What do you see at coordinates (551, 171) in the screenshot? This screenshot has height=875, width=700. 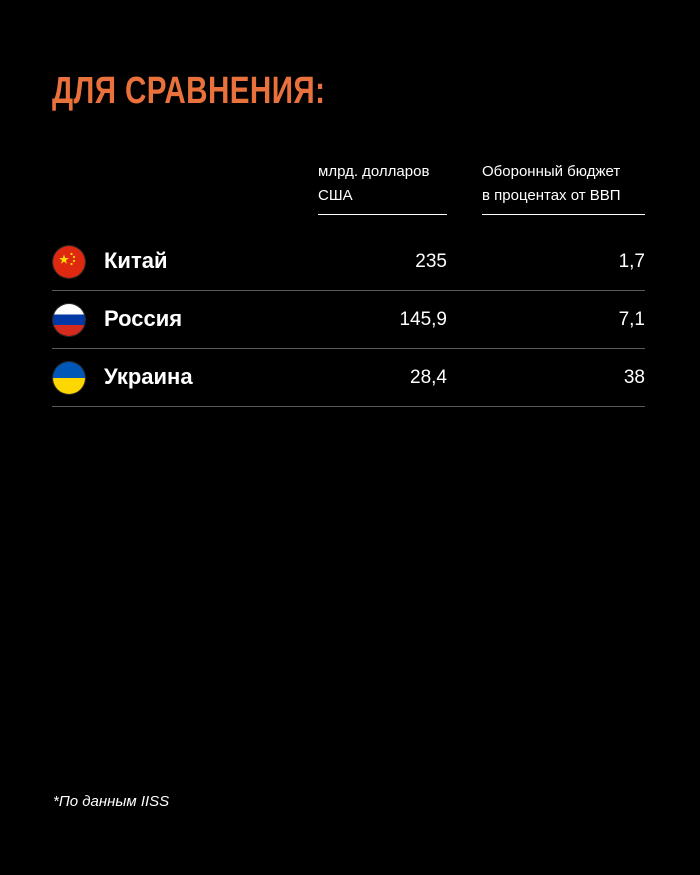 I see `column-header-gdp-line1: Оборонный бюджет` at bounding box center [551, 171].